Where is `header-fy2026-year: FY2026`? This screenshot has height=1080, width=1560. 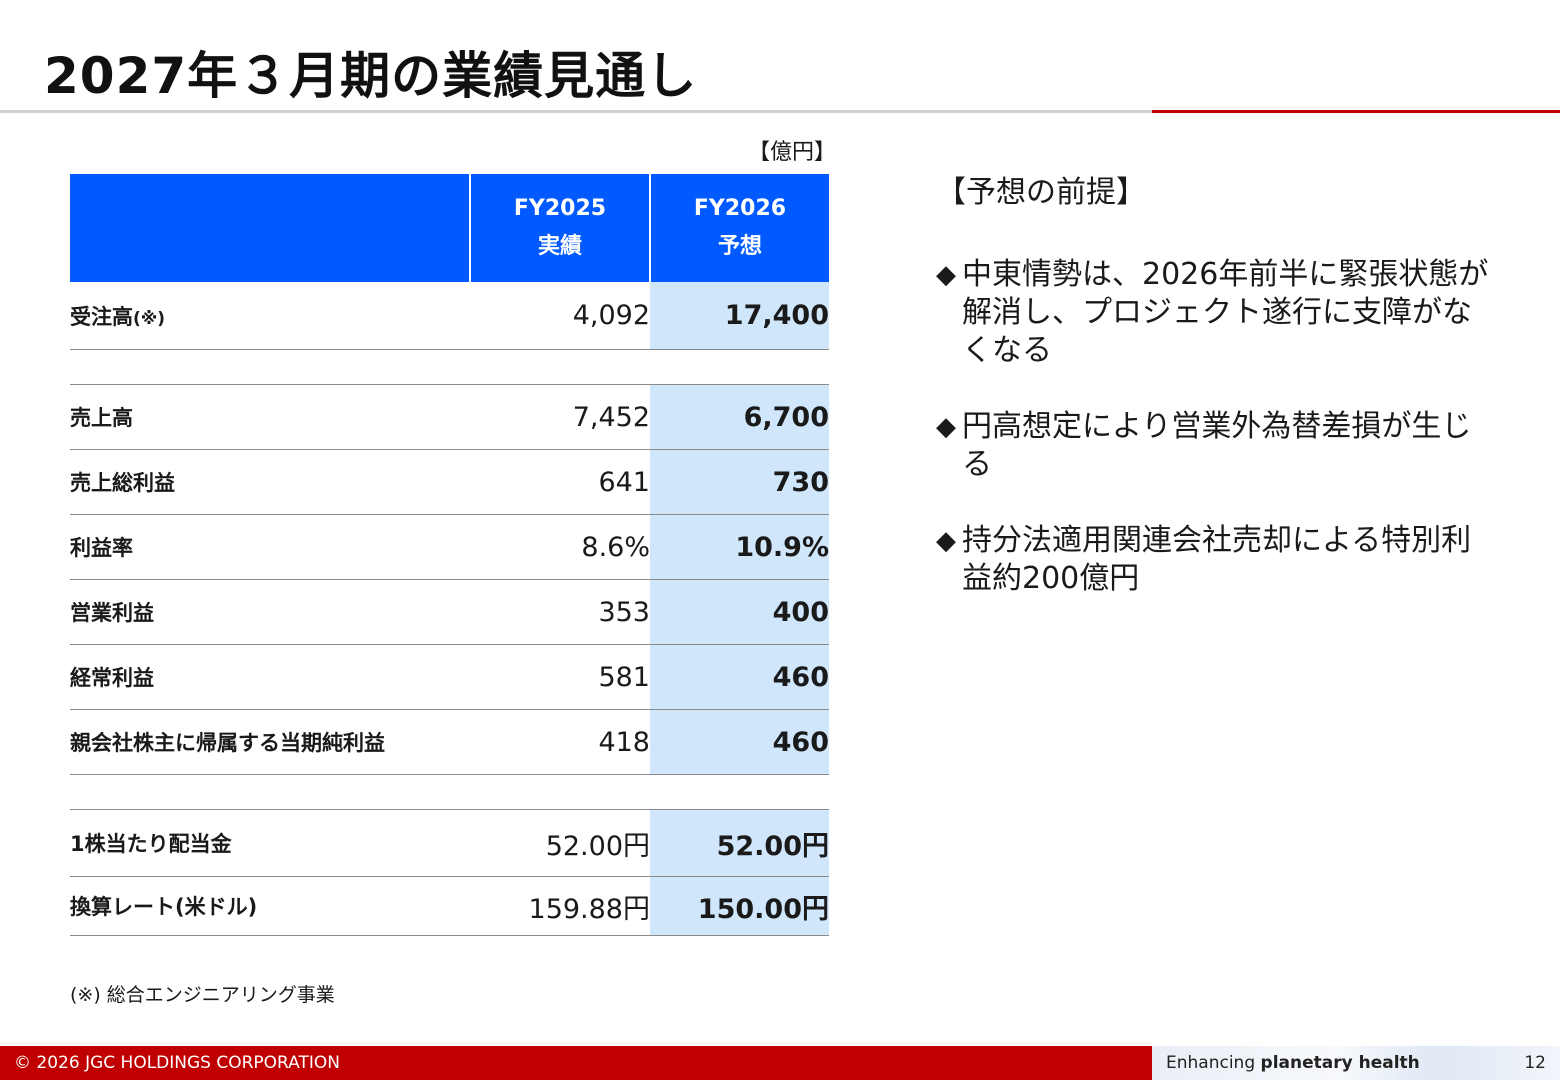
header-fy2026-year: FY2026 is located at coordinates (740, 208).